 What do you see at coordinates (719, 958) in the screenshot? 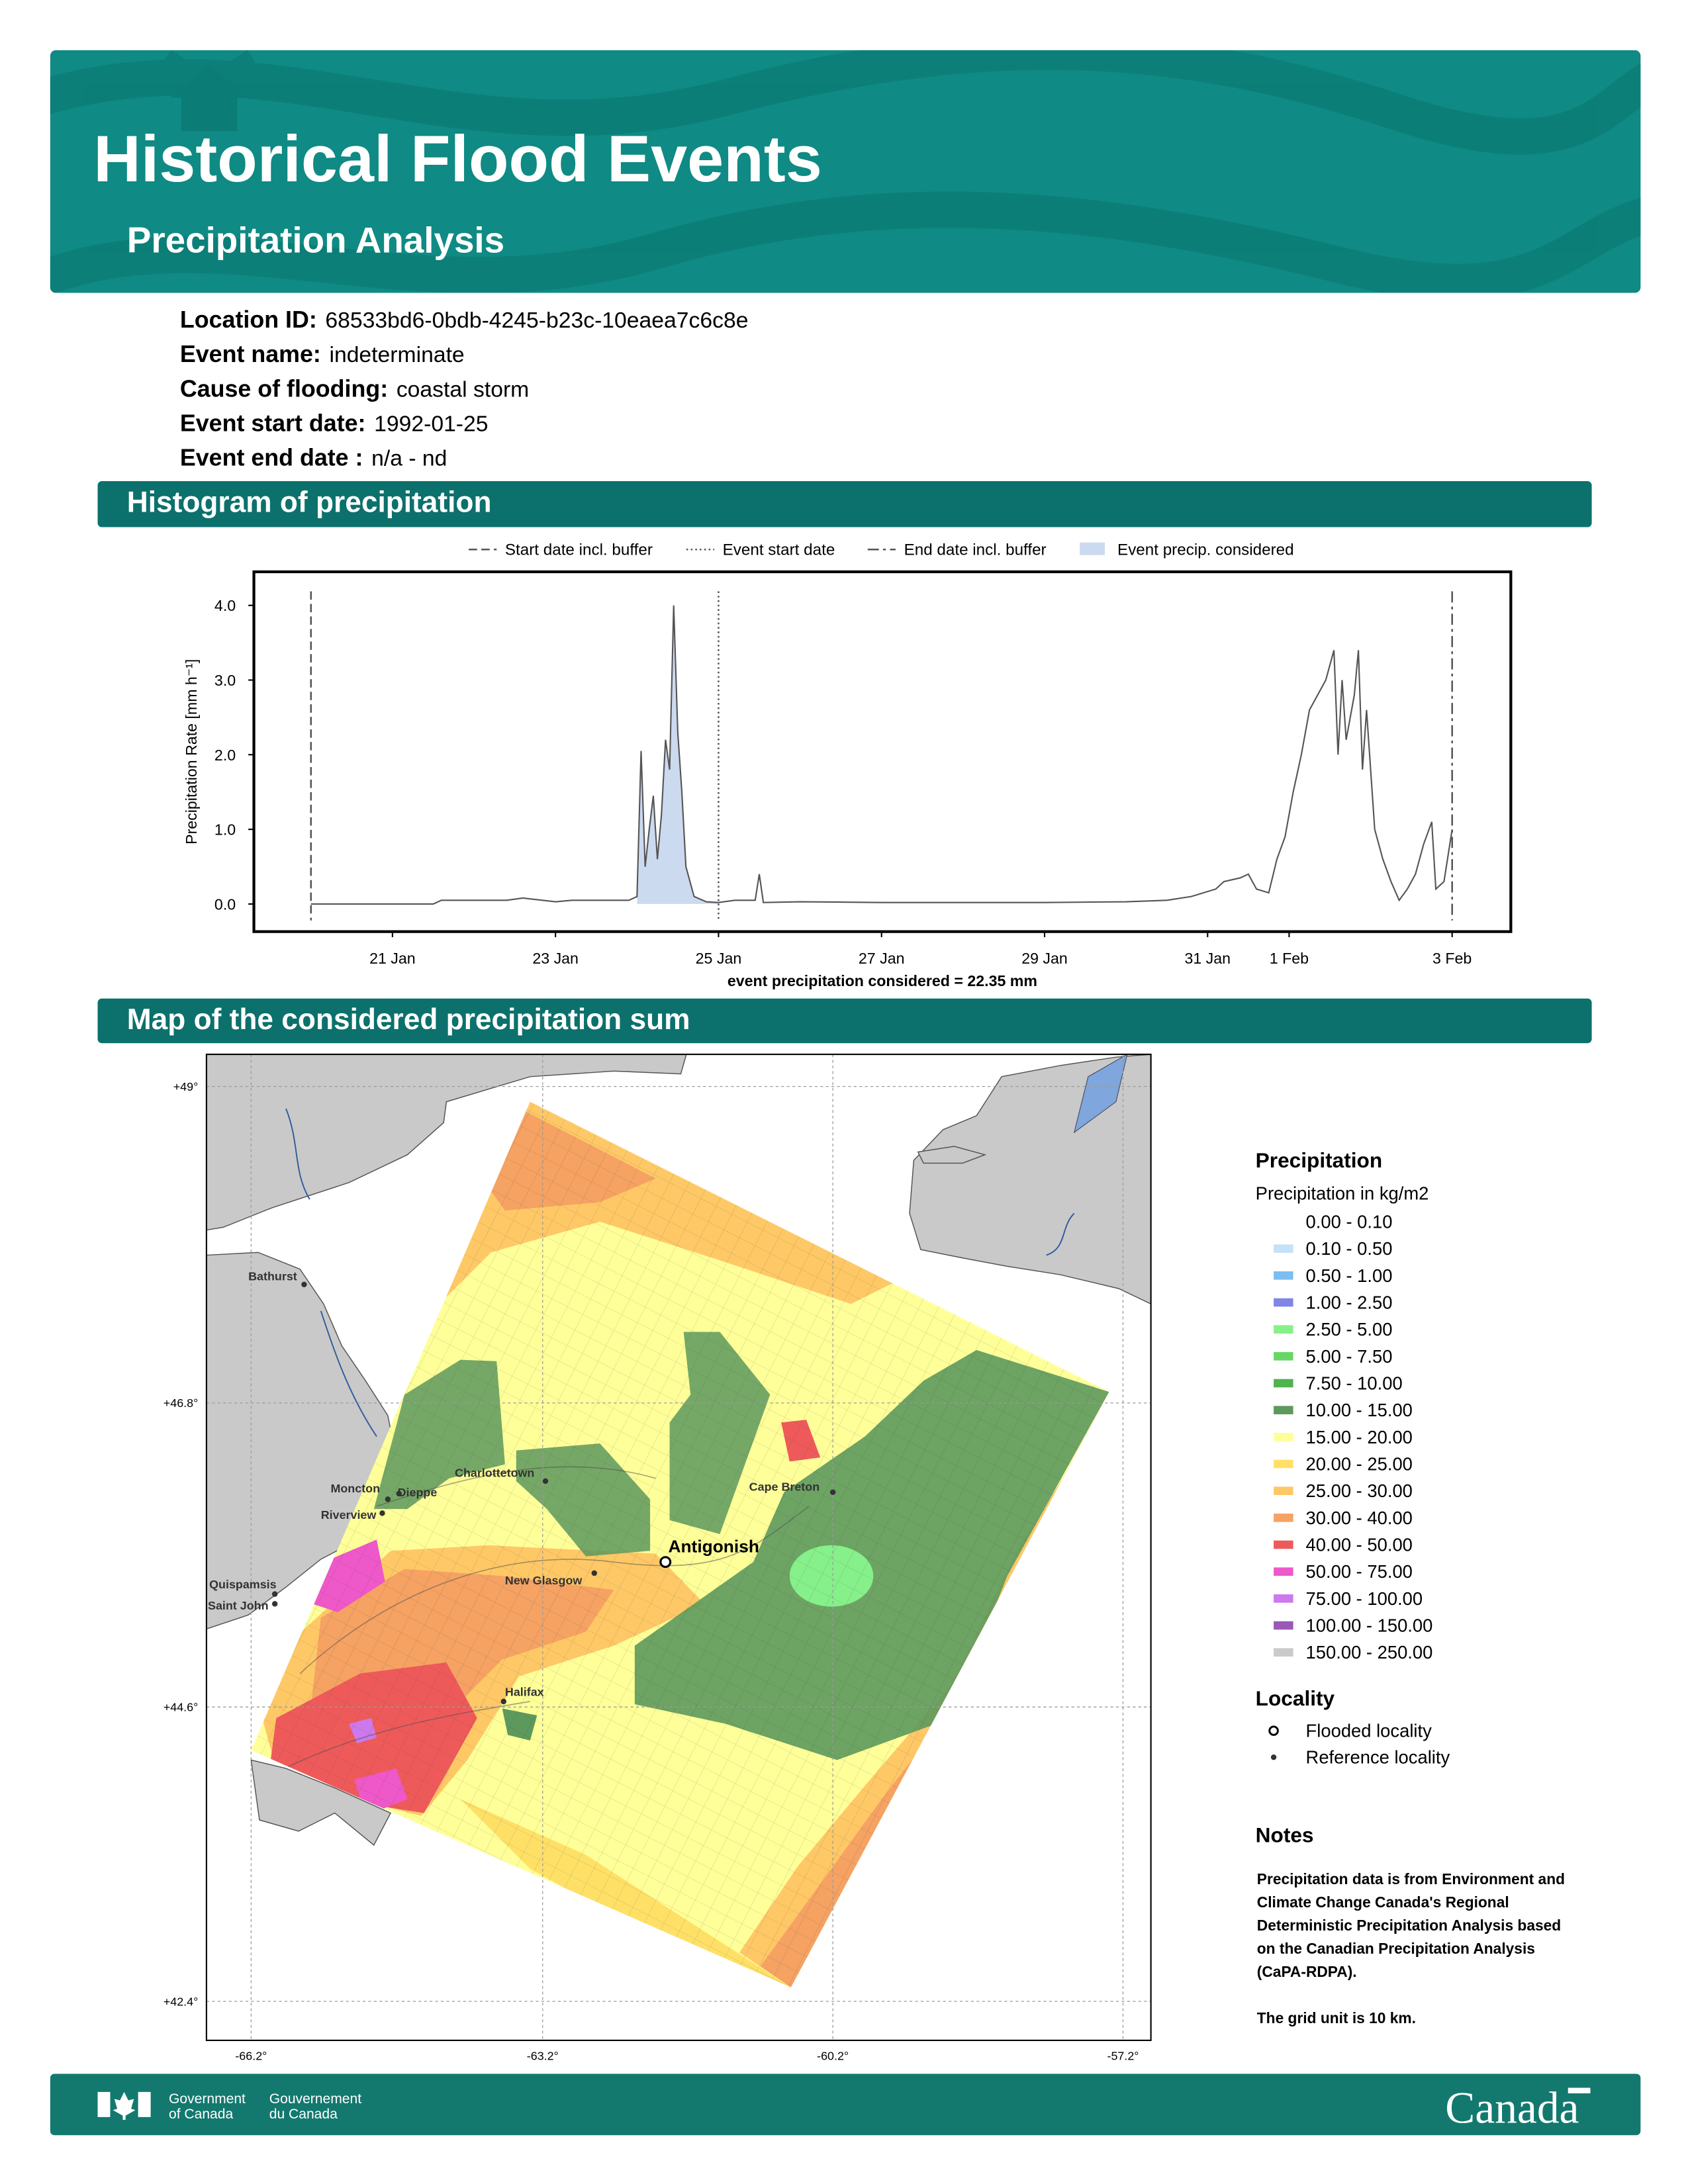
I see `x-tick-label: 25 Jan` at bounding box center [719, 958].